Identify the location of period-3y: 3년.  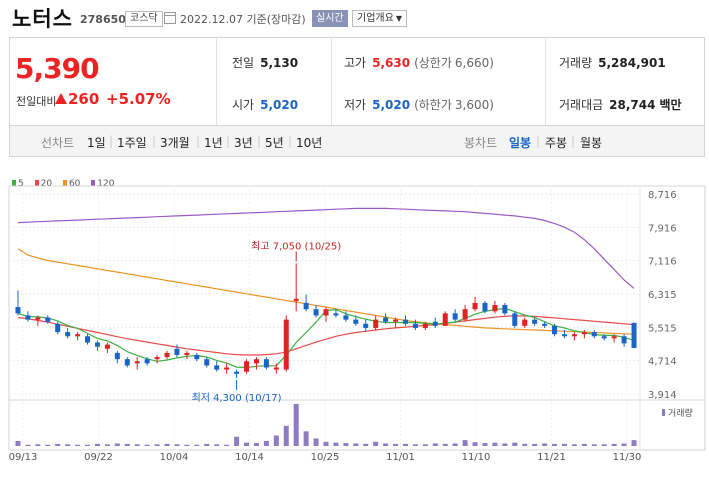
(243, 143).